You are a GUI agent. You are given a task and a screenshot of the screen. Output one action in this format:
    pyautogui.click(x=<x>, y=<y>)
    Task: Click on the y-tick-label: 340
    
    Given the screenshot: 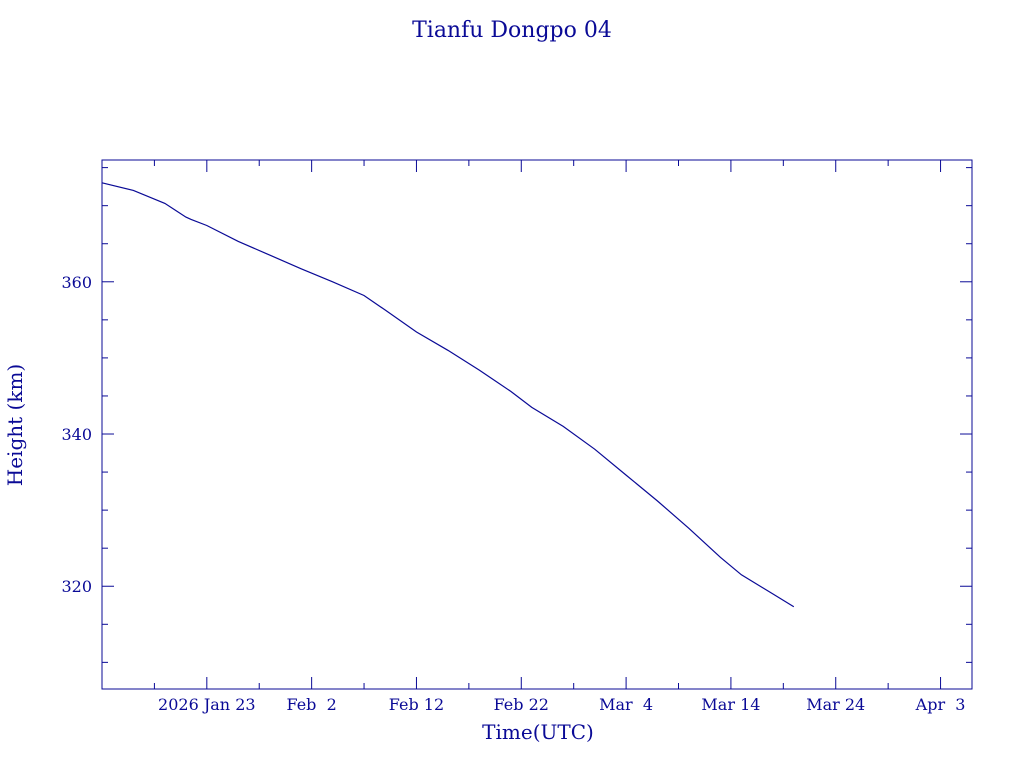 What is the action you would take?
    pyautogui.click(x=76, y=434)
    